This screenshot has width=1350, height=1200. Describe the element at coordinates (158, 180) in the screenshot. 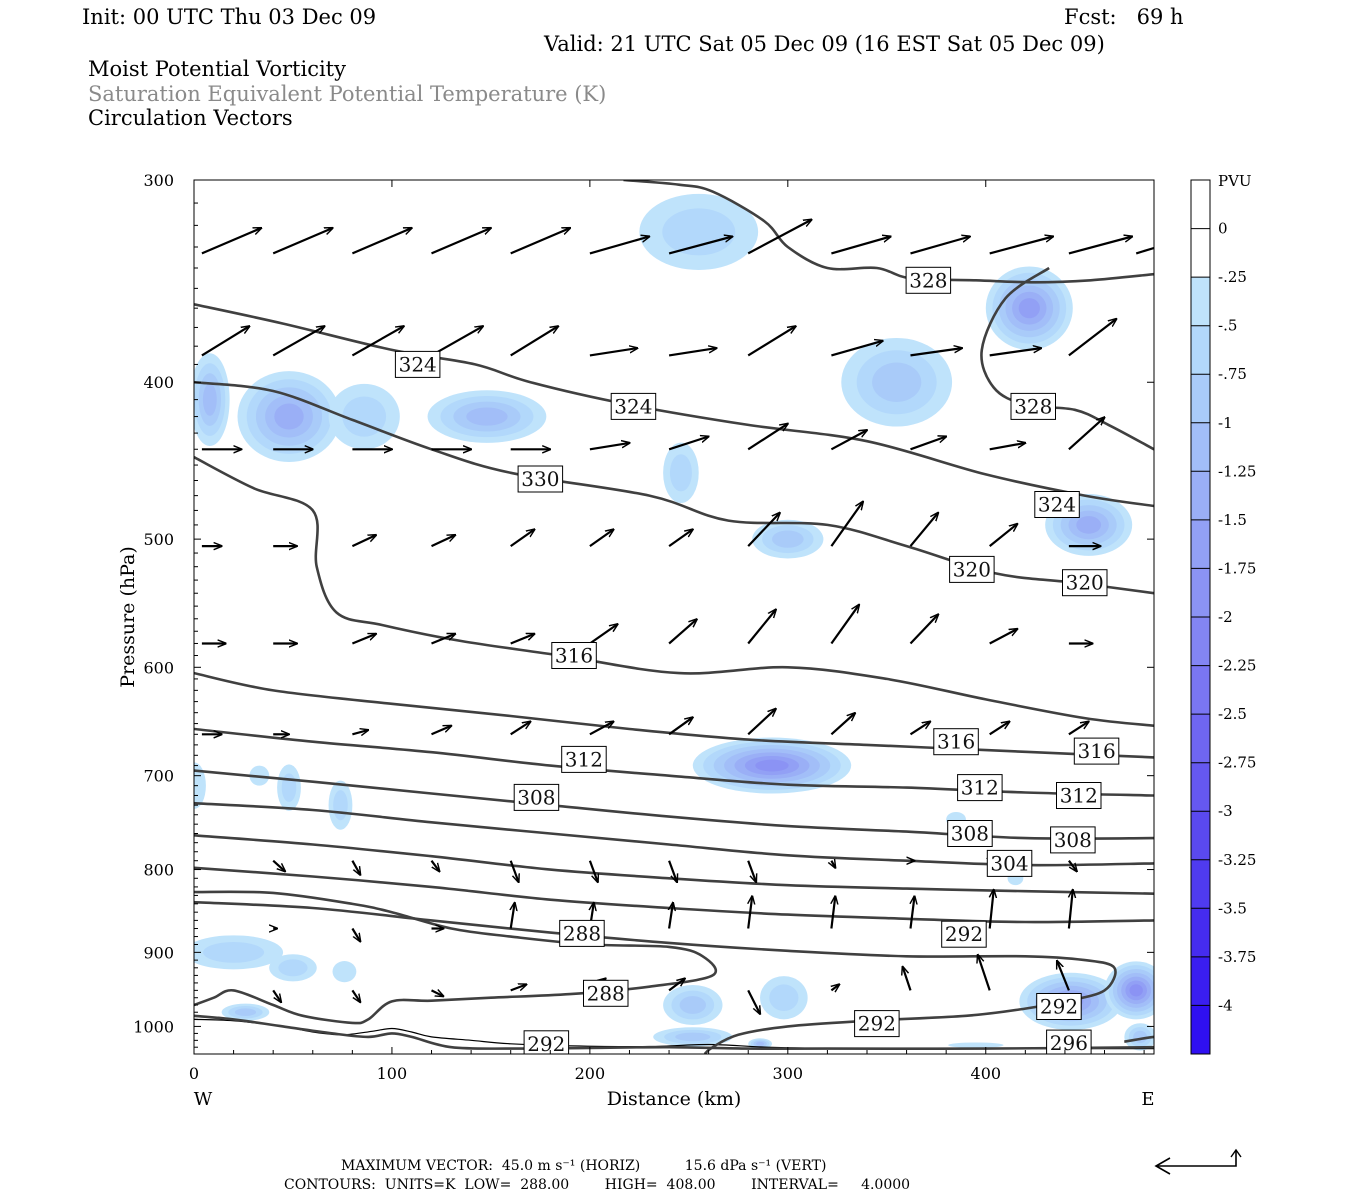

I see `y-tick-label: 300` at that location.